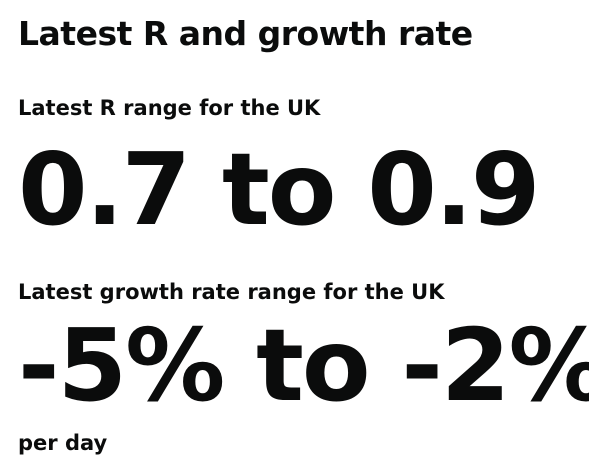 The height and width of the screenshot is (473, 589). I want to click on r-range-label: Latest R range for the UK, so click(169, 108).